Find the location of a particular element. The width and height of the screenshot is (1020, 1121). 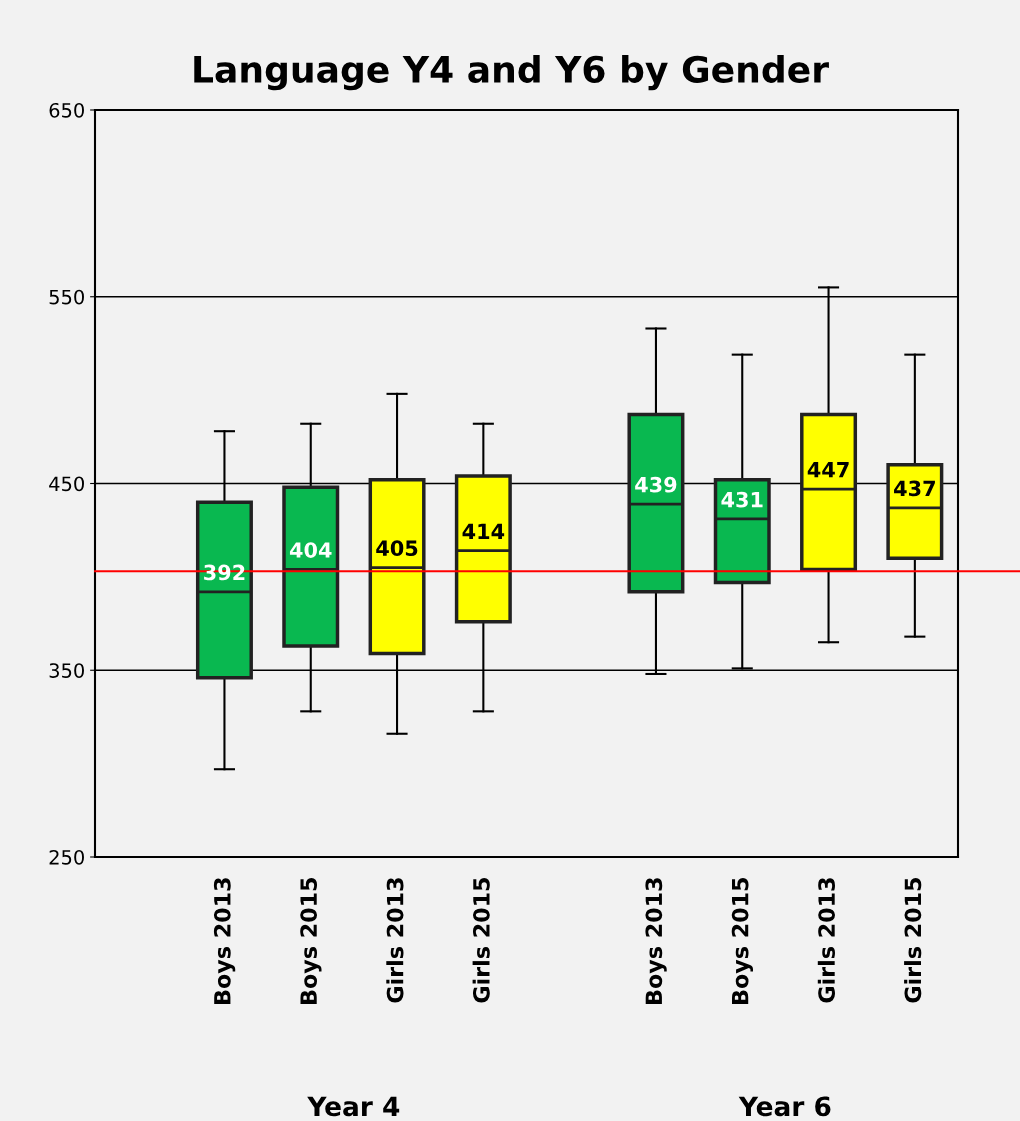

y-tick-label: 450 is located at coordinates (66, 484).